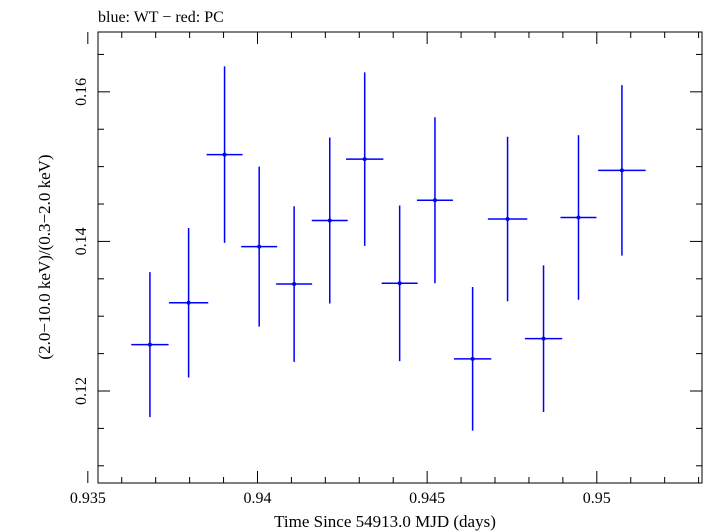 The height and width of the screenshot is (532, 705). What do you see at coordinates (597, 498) in the screenshot?
I see `x-tick-label: 0.95` at bounding box center [597, 498].